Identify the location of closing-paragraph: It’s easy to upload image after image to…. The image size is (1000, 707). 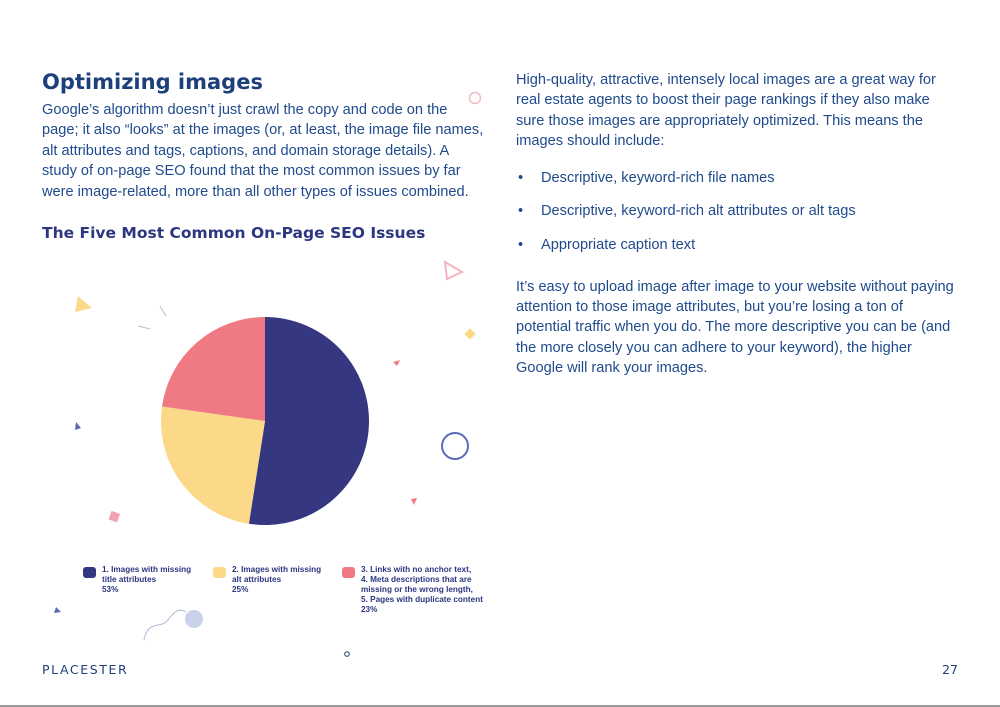
(735, 327).